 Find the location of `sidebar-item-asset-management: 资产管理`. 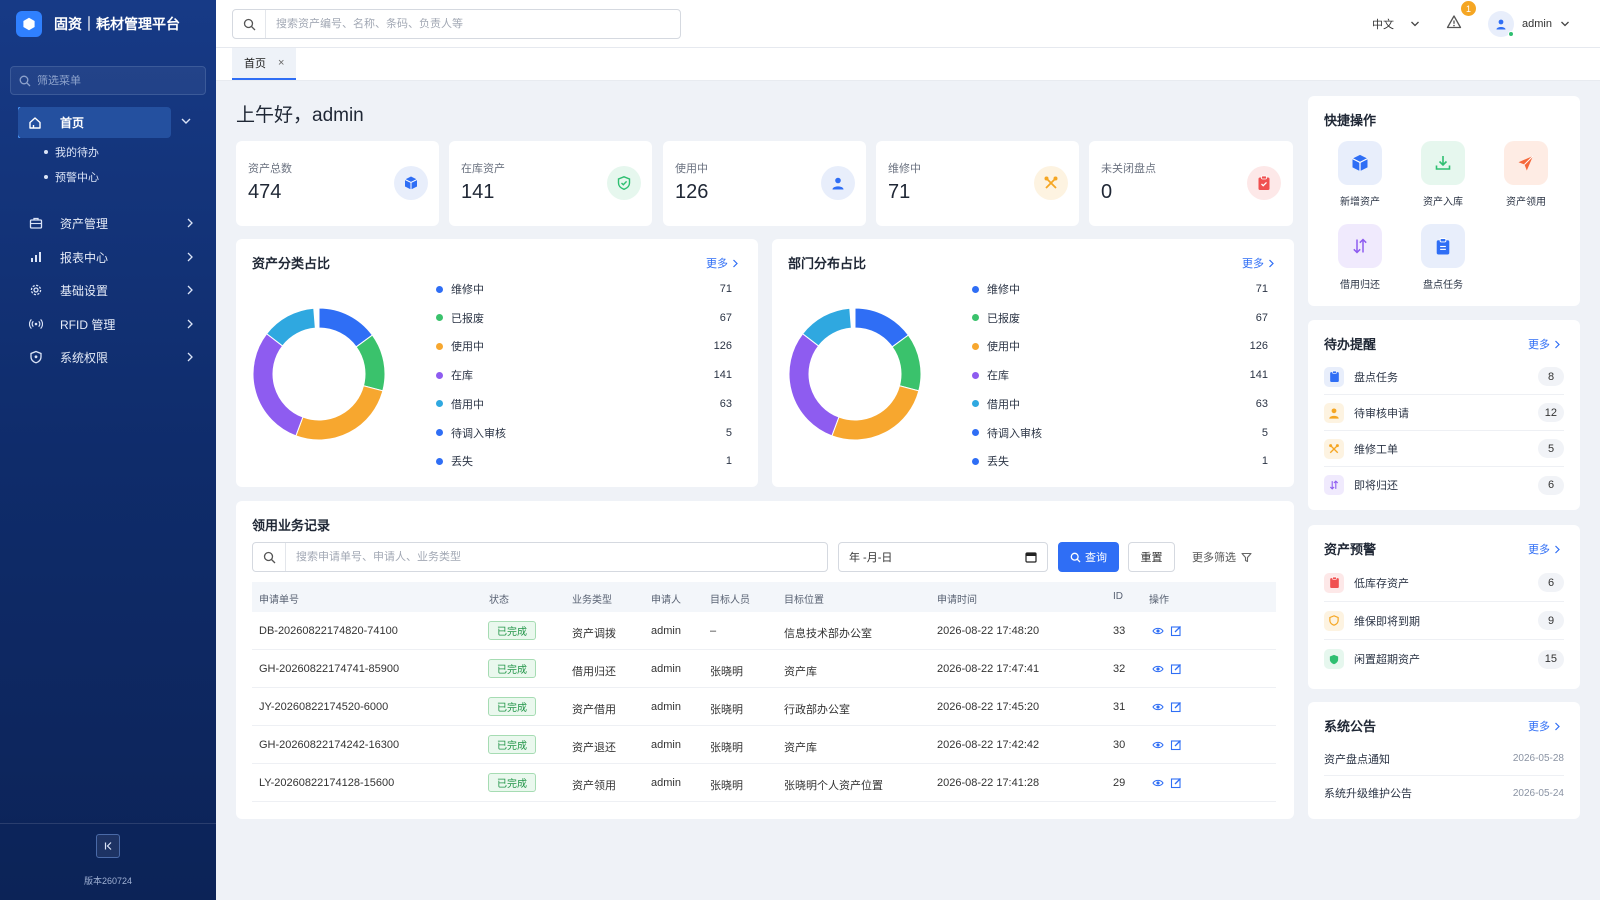

sidebar-item-asset-management: 资产管理 is located at coordinates (111, 223).